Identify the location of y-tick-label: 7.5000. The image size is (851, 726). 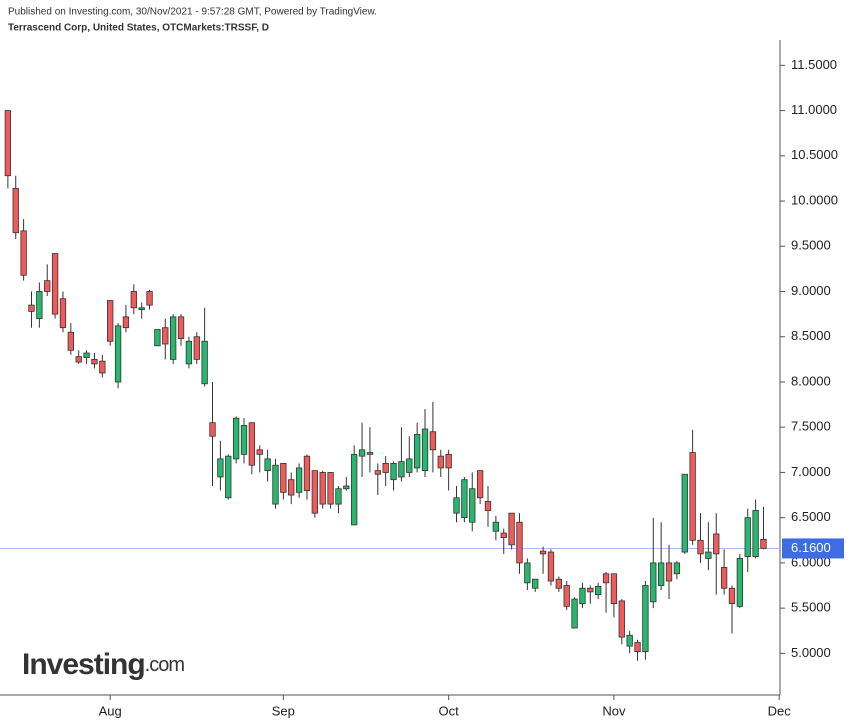
(811, 426).